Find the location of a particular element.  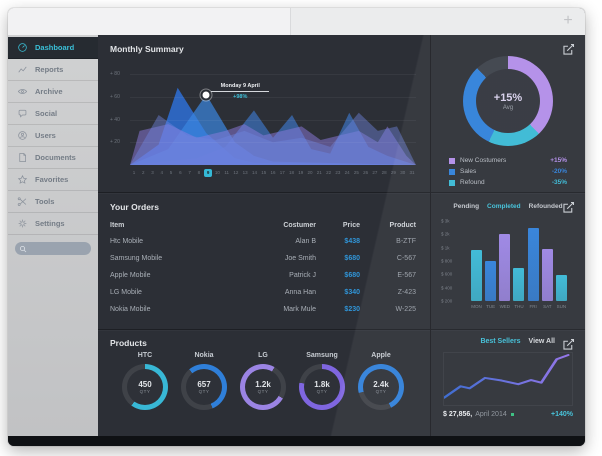

sellers-period: April 2014 is located at coordinates (491, 414).